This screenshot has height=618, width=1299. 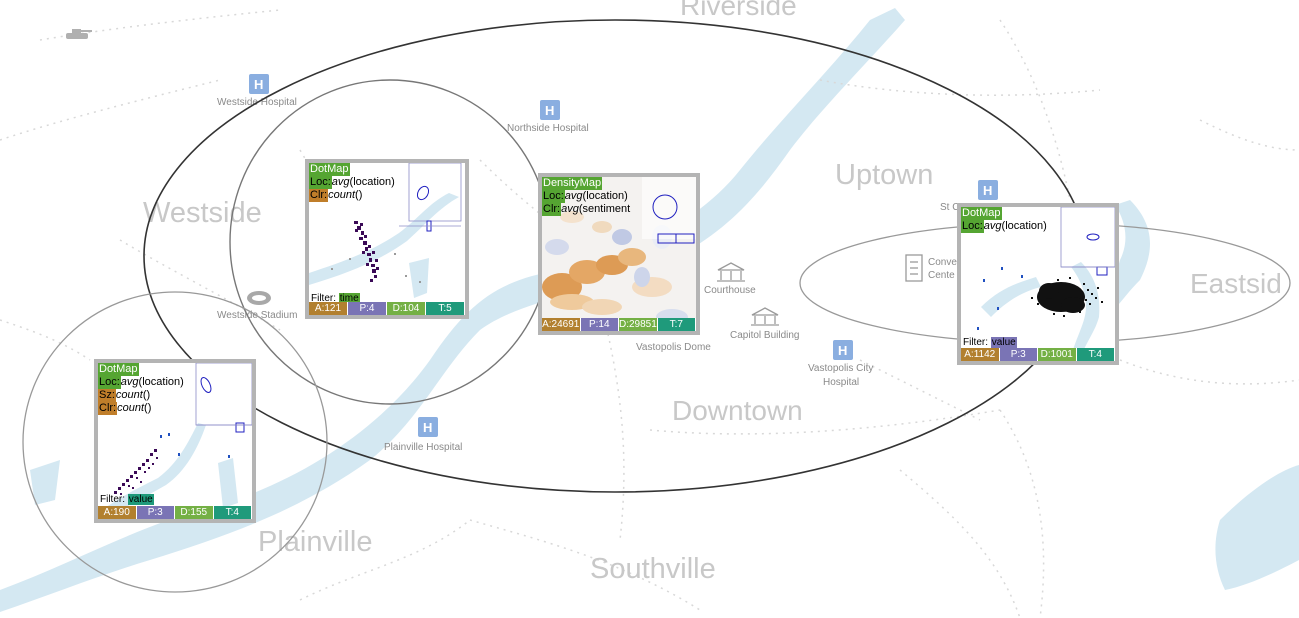 I want to click on stat-d: D:1001, so click(x=1057, y=354).